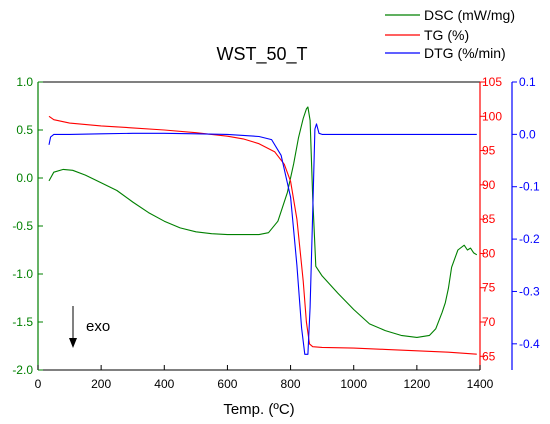  Describe the element at coordinates (258, 409) in the screenshot. I see `x-axis-label: Temp. (ºC)` at that location.